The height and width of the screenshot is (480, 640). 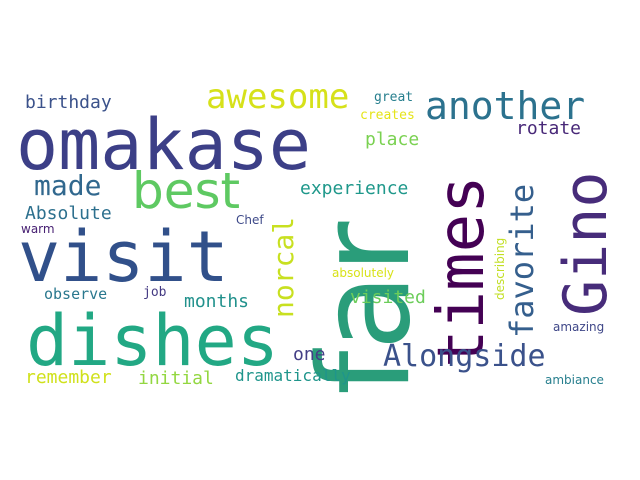 What do you see at coordinates (394, 97) in the screenshot?
I see `word-great: great` at bounding box center [394, 97].